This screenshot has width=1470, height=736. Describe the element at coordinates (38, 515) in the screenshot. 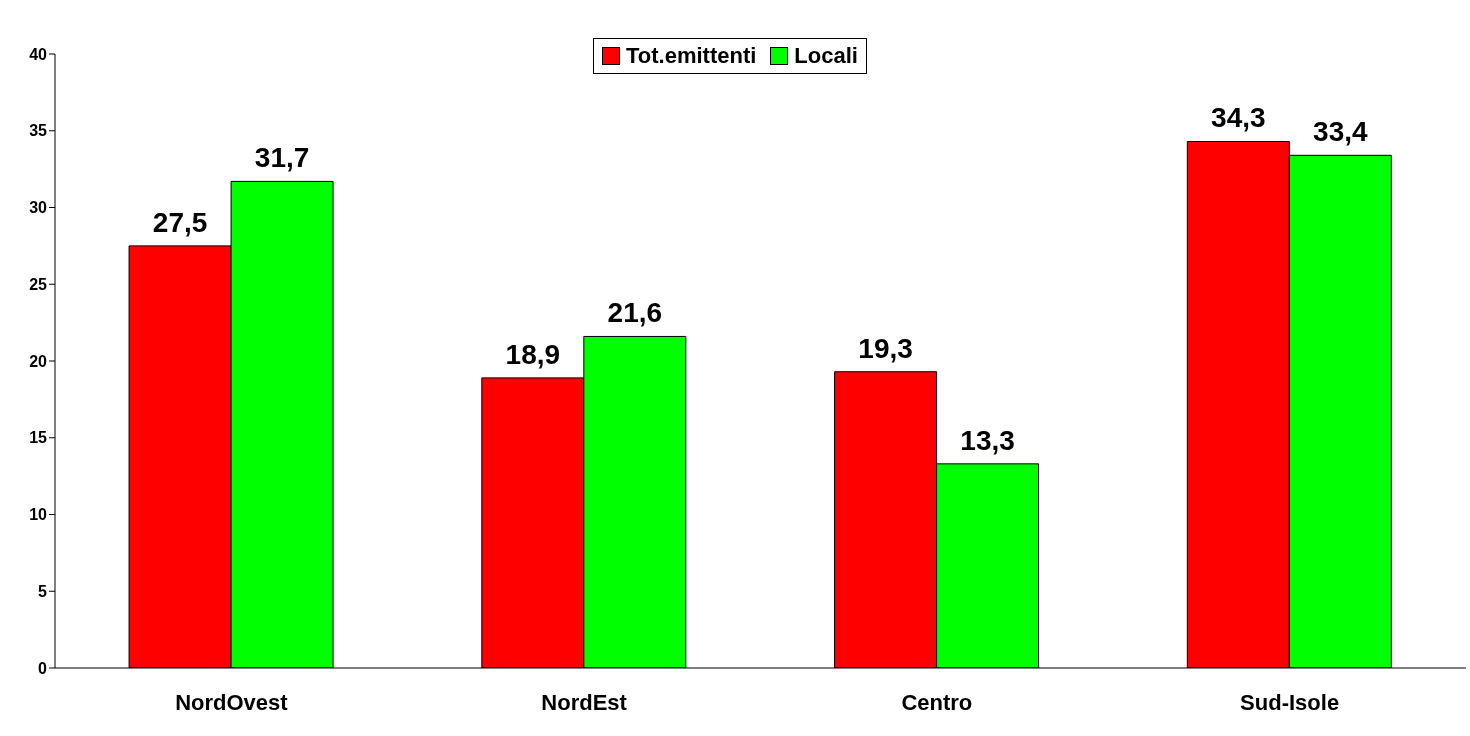

I see `y-tick-label: 10` at that location.